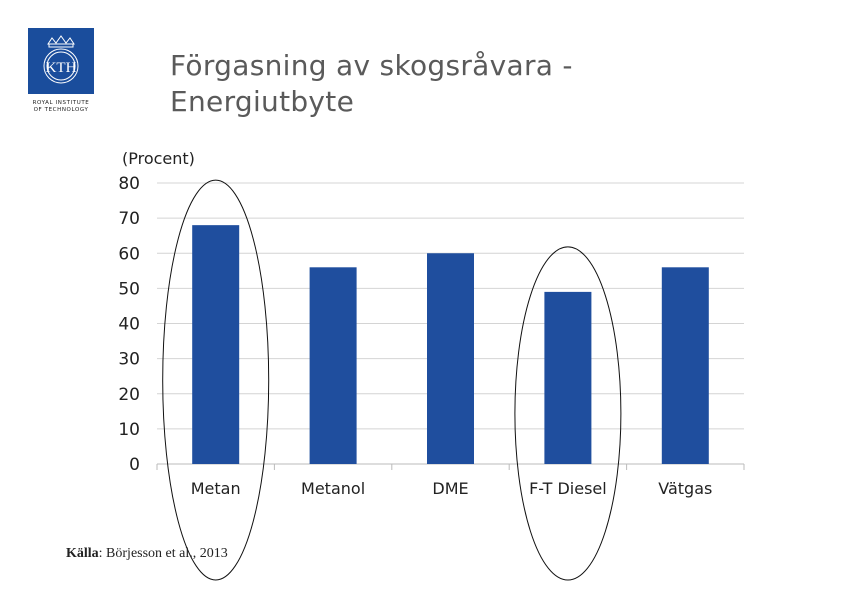 This screenshot has width=842, height=595. What do you see at coordinates (568, 488) in the screenshot?
I see `x-tick-label: F-T Diesel` at bounding box center [568, 488].